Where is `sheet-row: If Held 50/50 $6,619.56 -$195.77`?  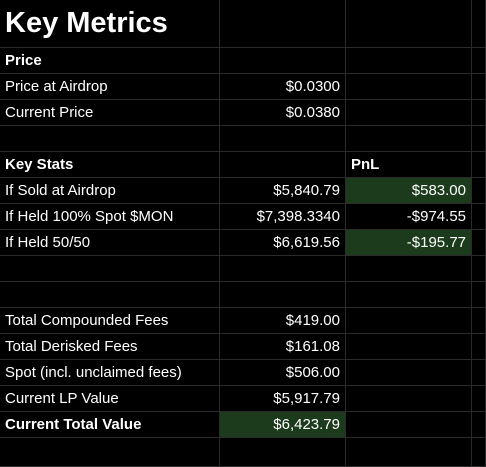 sheet-row: If Held 50/50 $6,619.56 -$195.77 is located at coordinates (243, 243).